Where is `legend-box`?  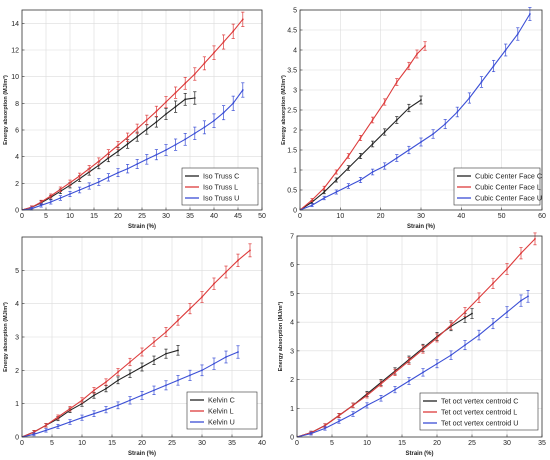
legend-box is located at coordinates (479, 411).